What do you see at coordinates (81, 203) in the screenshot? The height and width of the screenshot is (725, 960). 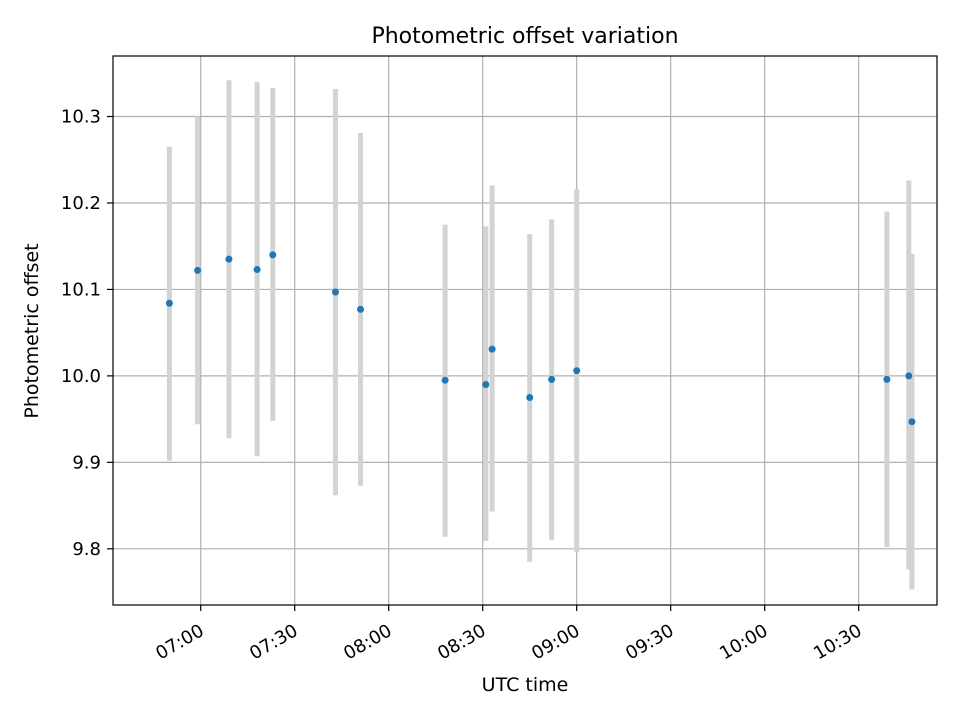 I see `y-tick-label: 10.2` at bounding box center [81, 203].